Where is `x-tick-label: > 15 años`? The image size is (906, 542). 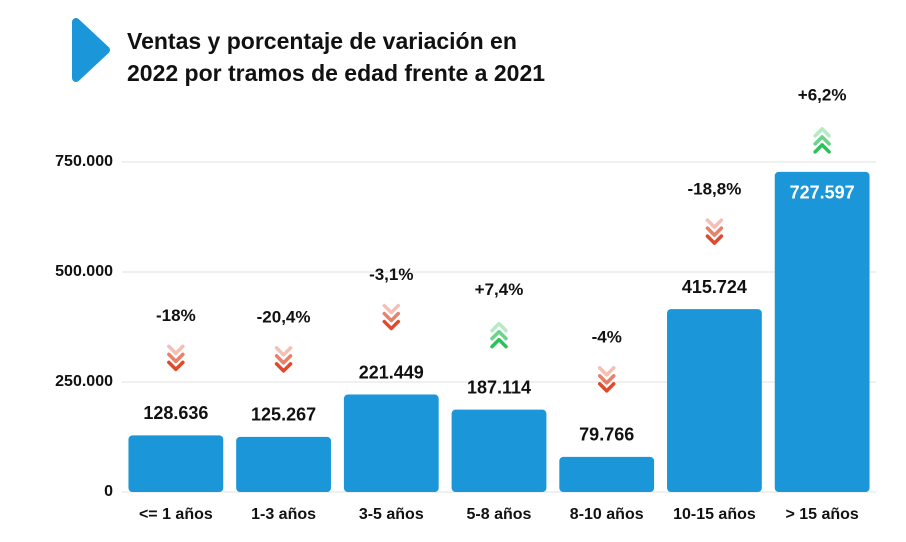 x-tick-label: > 15 años is located at coordinates (821, 514).